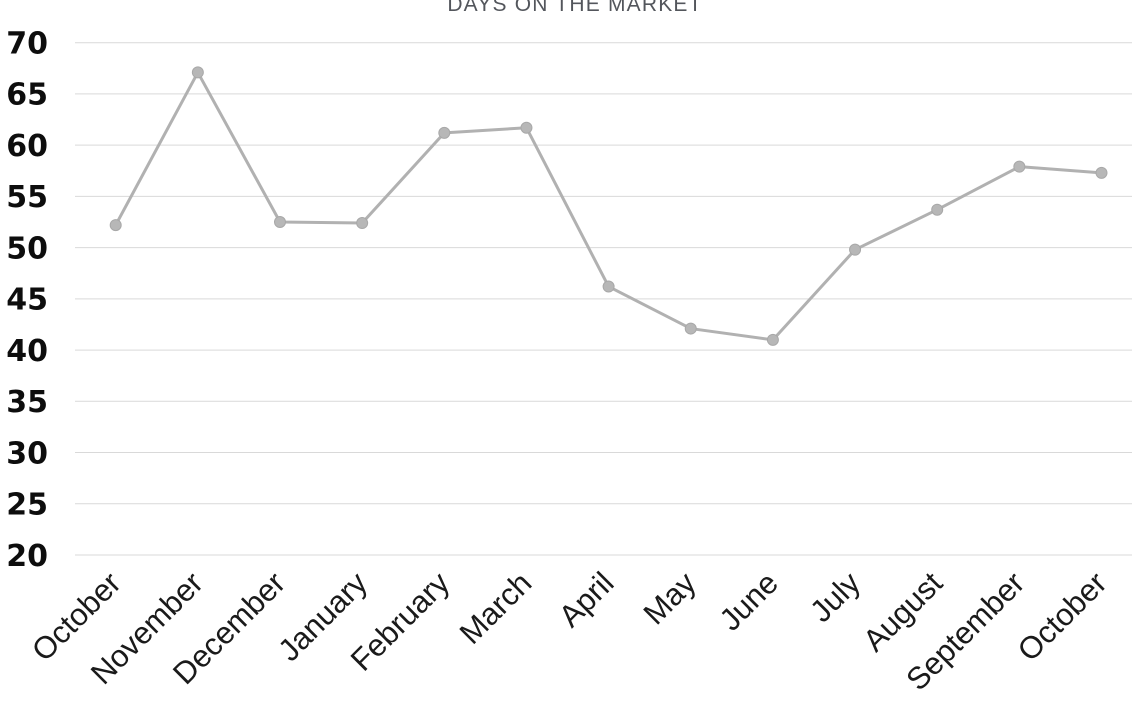 The width and height of the screenshot is (1134, 711). What do you see at coordinates (27, 300) in the screenshot?
I see `y-axis-tick-label: 45` at bounding box center [27, 300].